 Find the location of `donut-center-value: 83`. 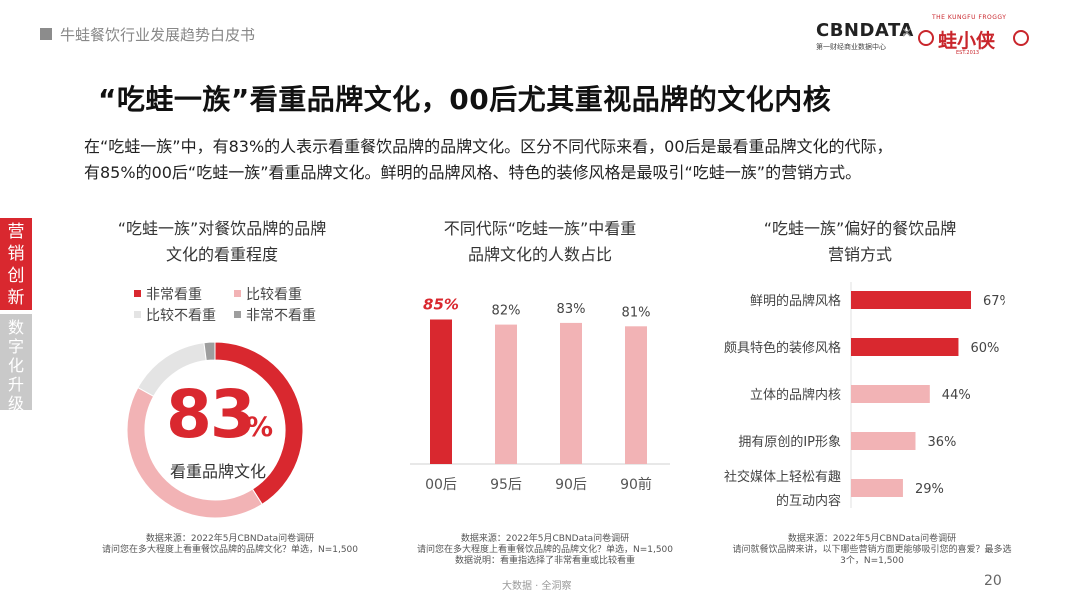

donut-center-value: 83 is located at coordinates (211, 414).